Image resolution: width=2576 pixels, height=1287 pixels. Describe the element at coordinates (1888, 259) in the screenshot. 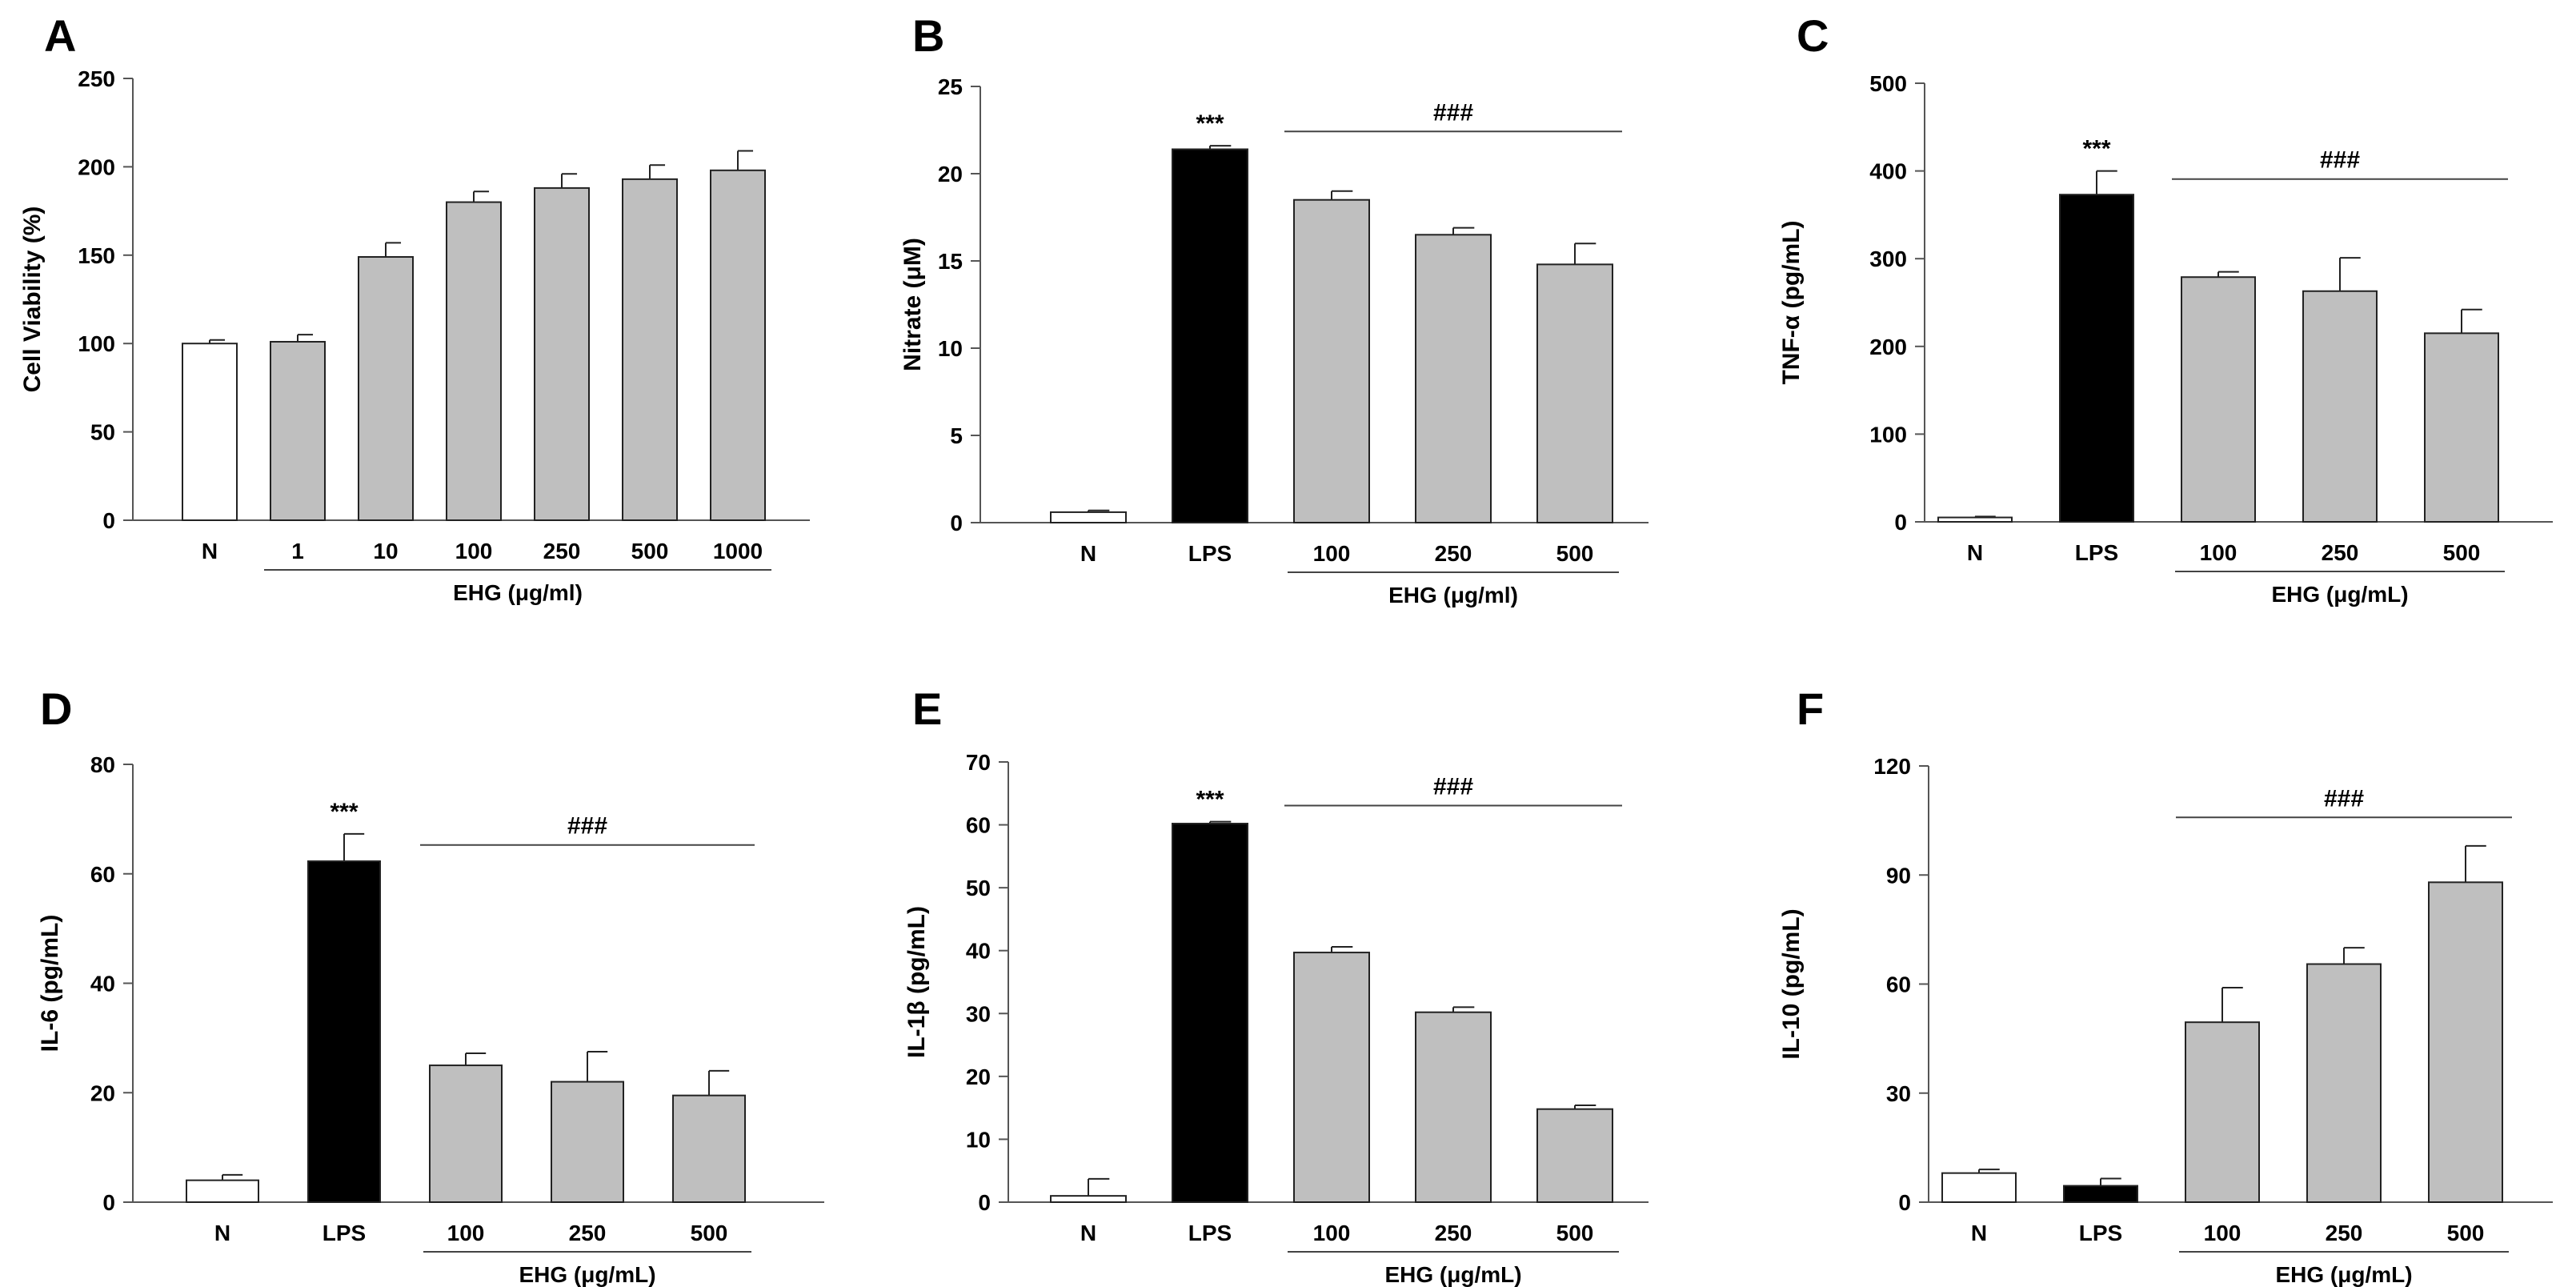

I see `y-tick-label: 300` at that location.